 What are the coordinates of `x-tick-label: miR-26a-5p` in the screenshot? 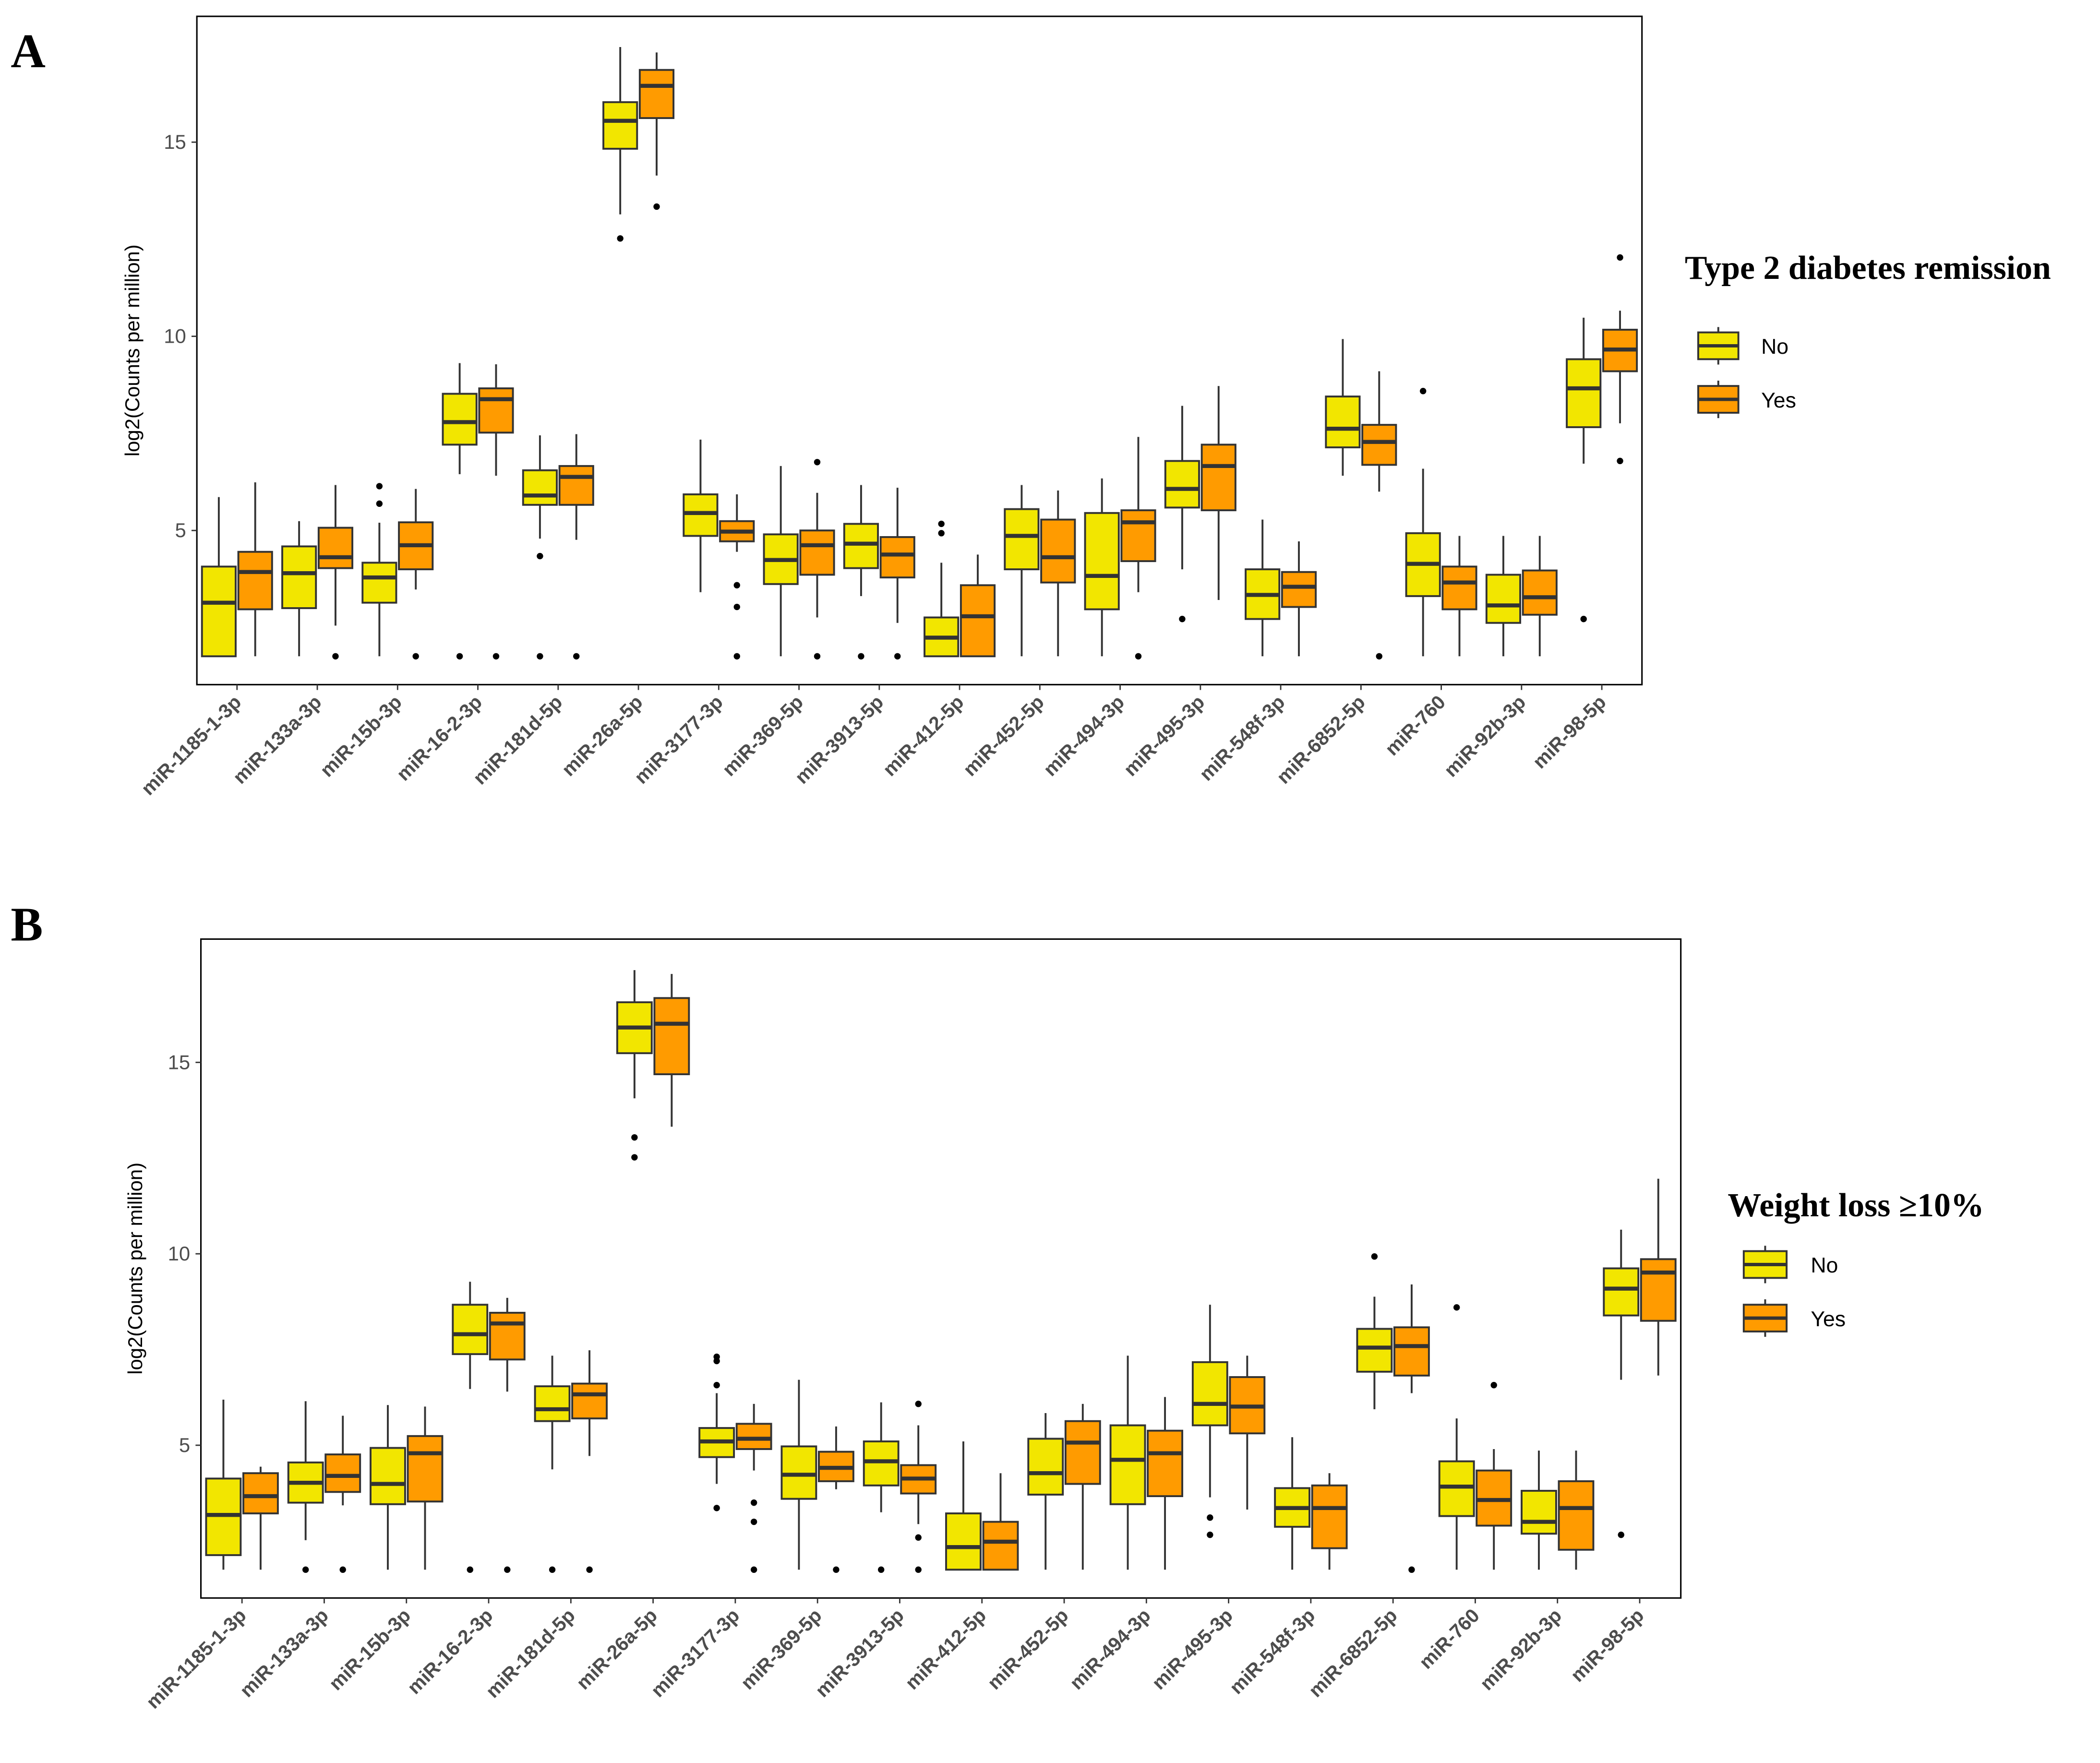 It's located at (616, 1649).